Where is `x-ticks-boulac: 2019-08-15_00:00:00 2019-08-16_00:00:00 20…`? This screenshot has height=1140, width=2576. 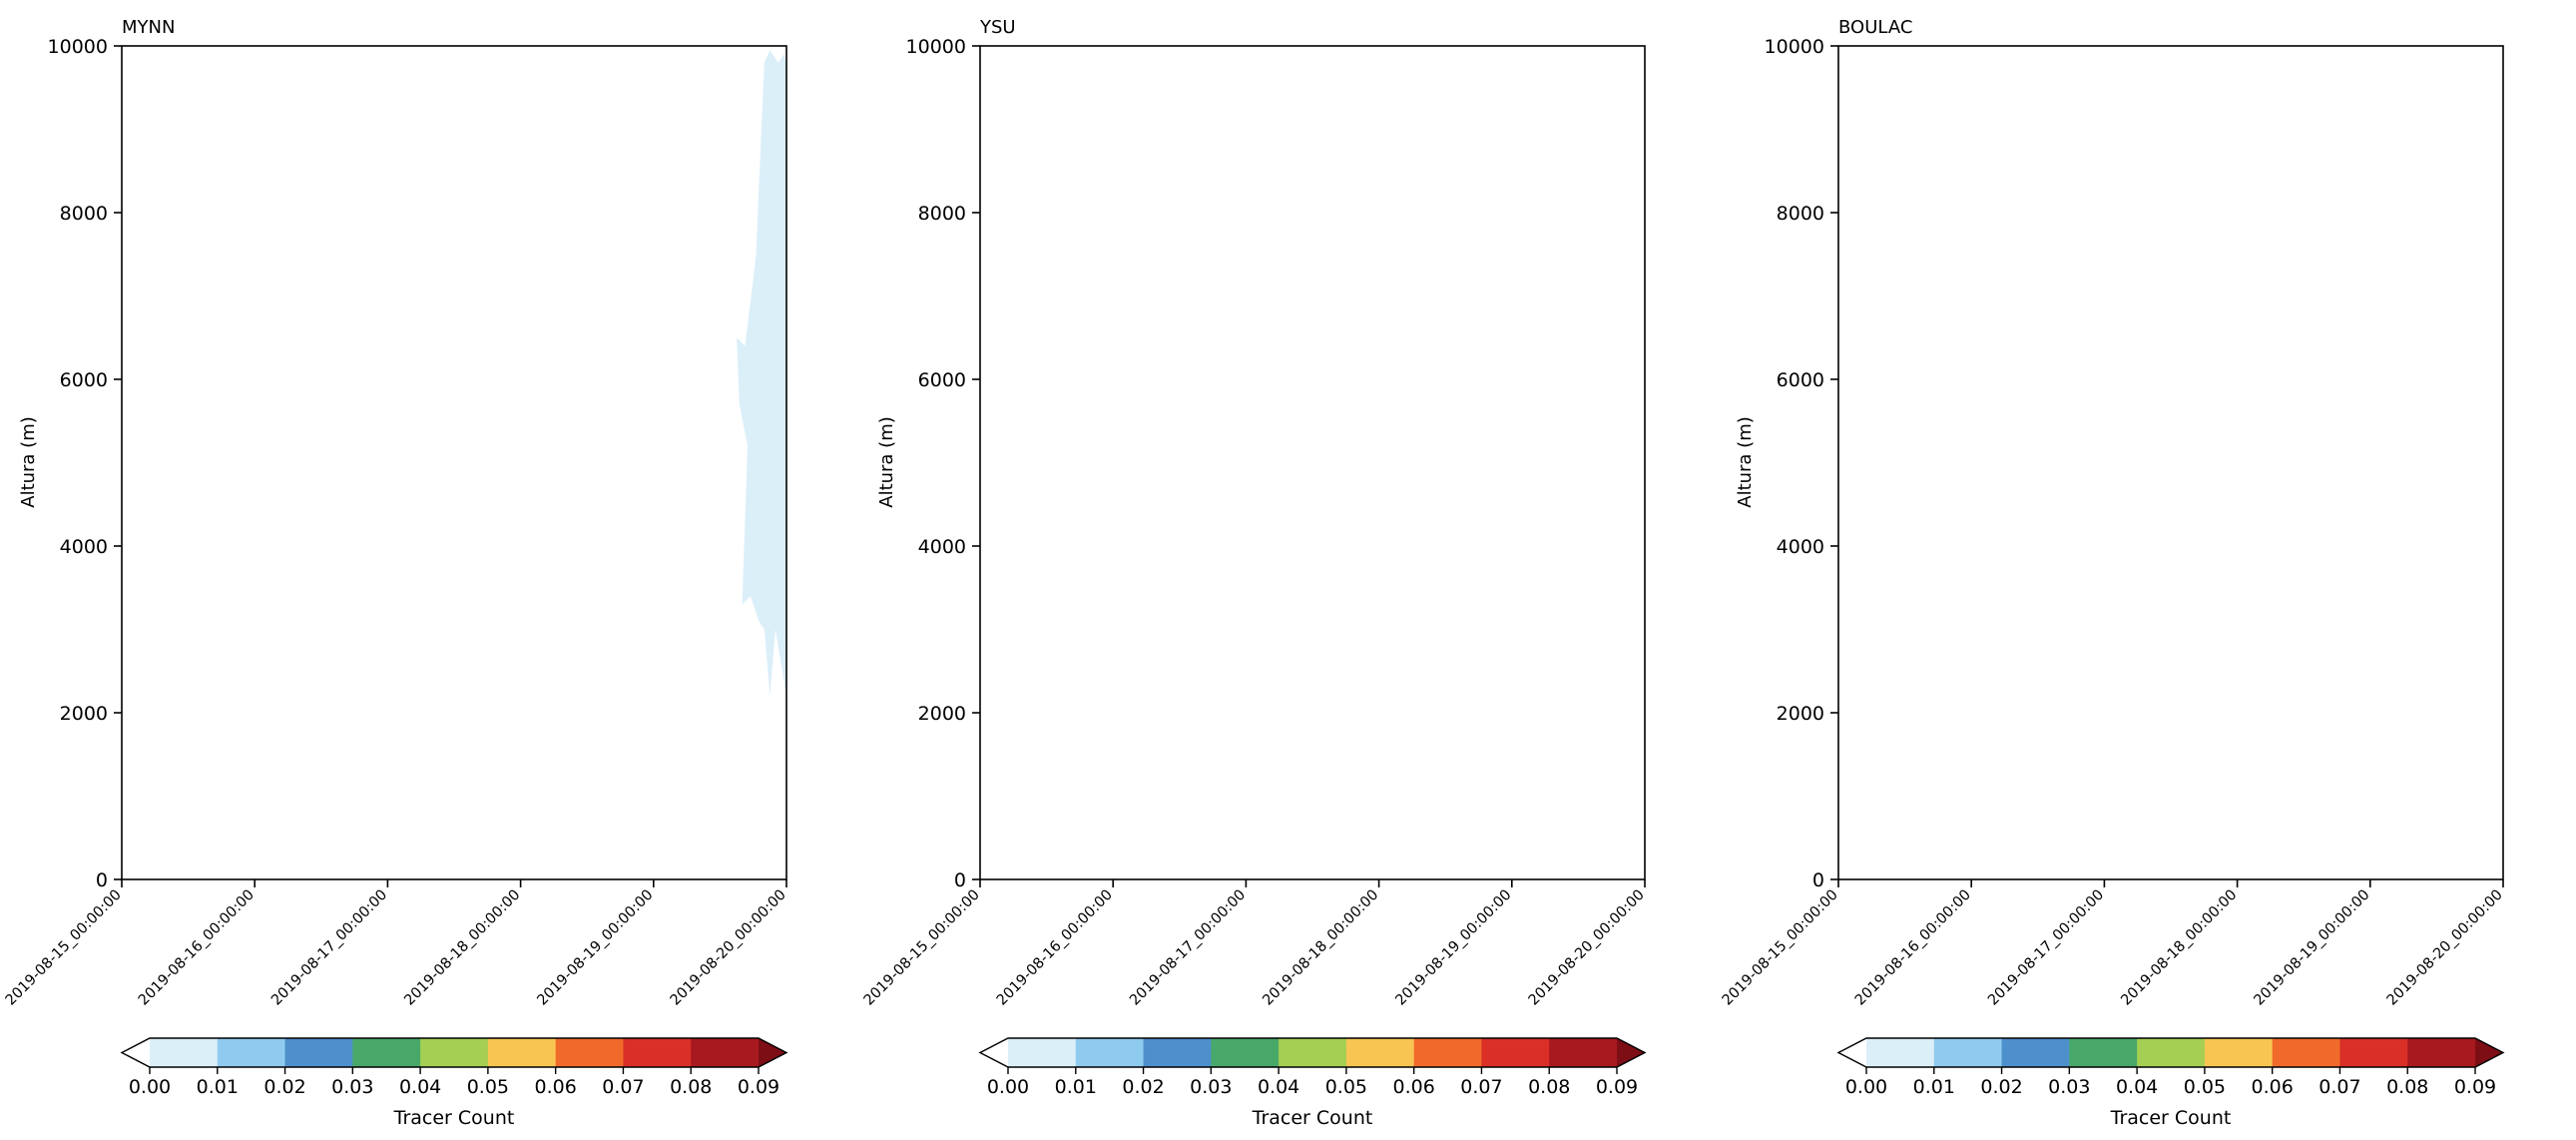 x-ticks-boulac: 2019-08-15_00:00:00 2019-08-16_00:00:00 20… is located at coordinates (2113, 944).